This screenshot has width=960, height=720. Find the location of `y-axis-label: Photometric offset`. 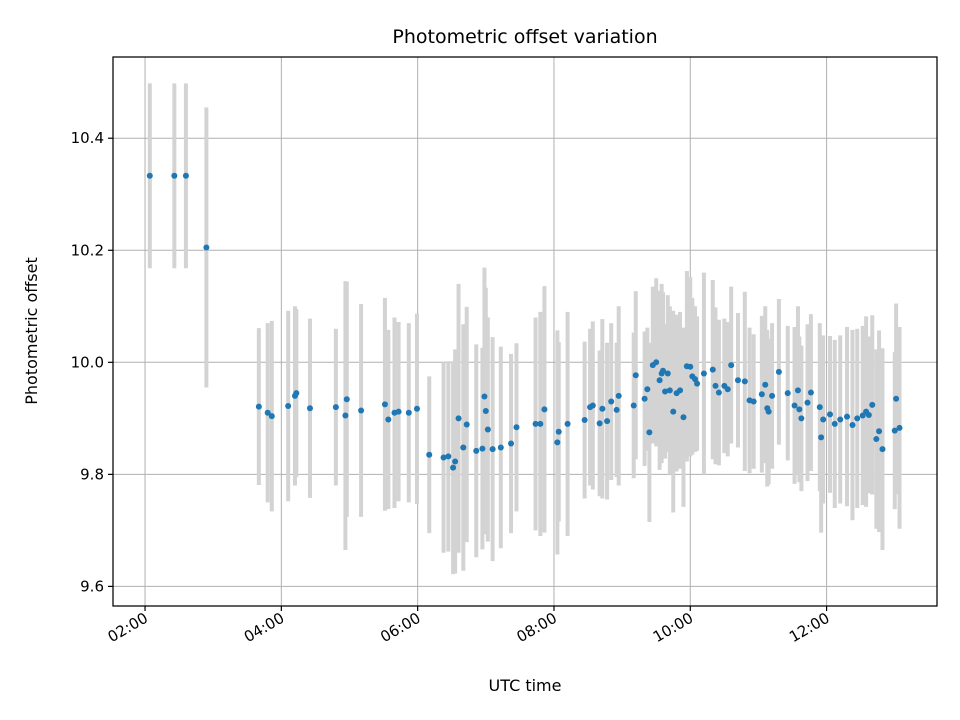

y-axis-label: Photometric offset is located at coordinates (31, 331).